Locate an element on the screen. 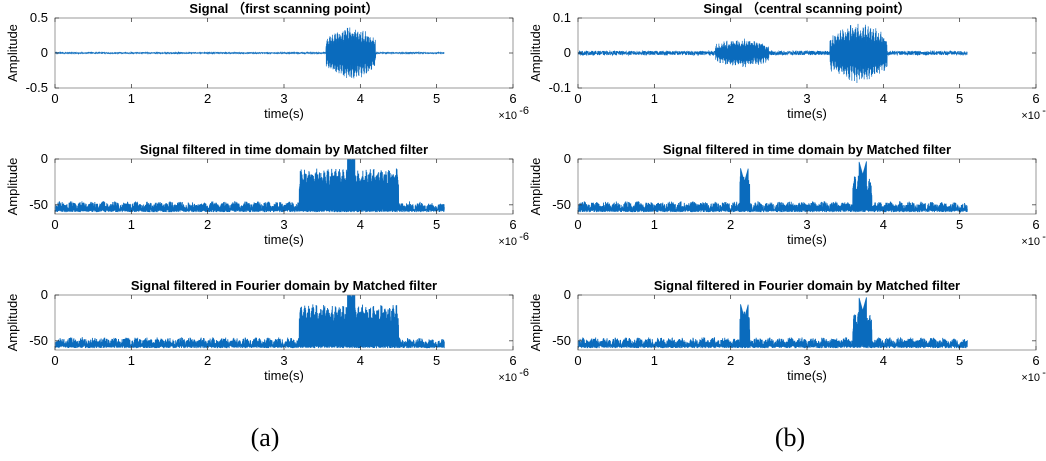 The height and width of the screenshot is (461, 1046). subplot-title: Signal （first scanning point） is located at coordinates (283, 8).